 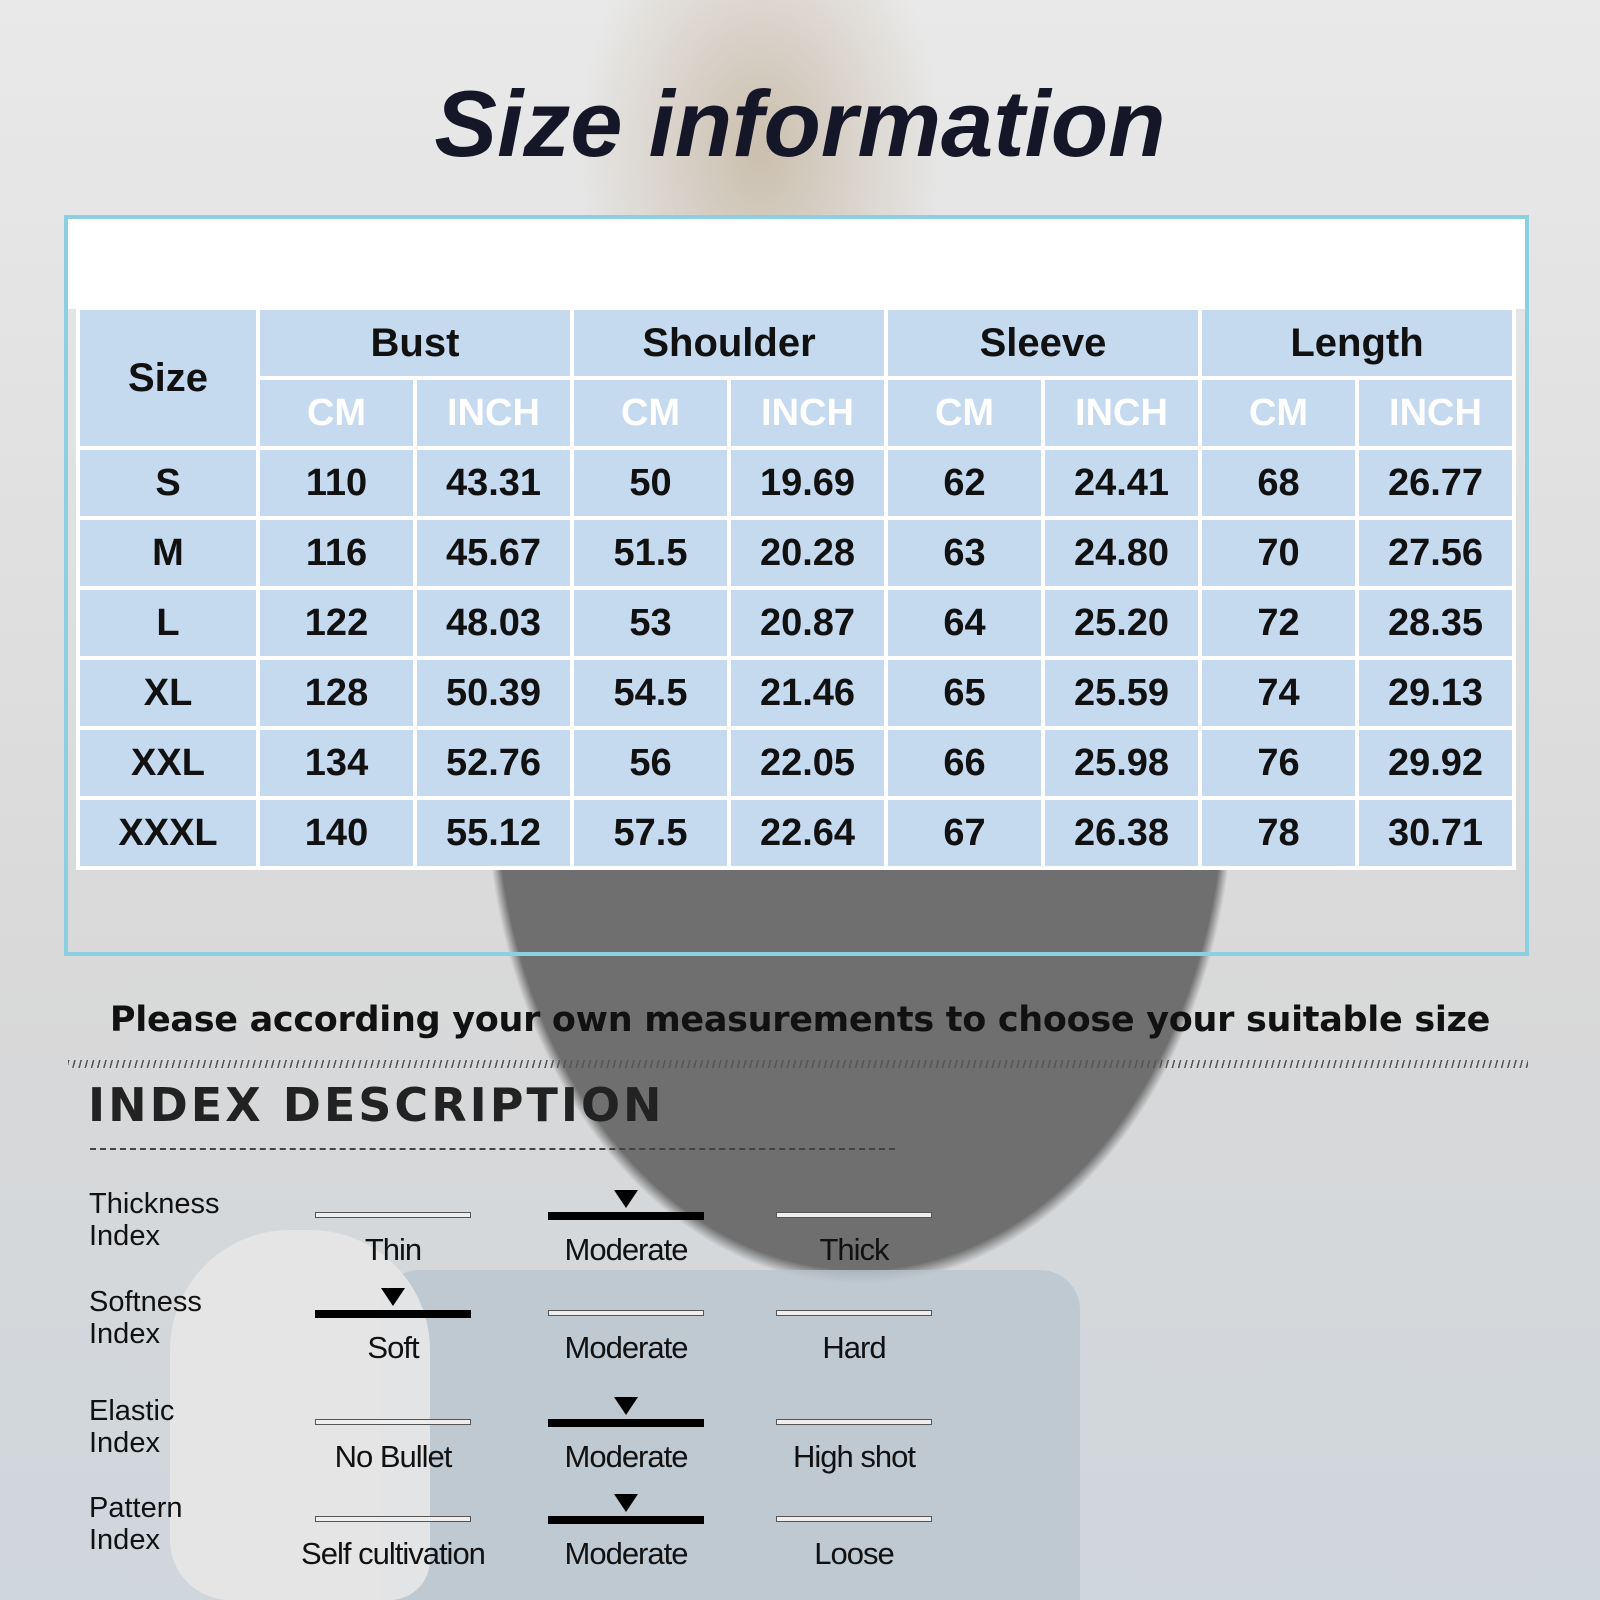 I want to click on size-cell: M, so click(x=168, y=553).